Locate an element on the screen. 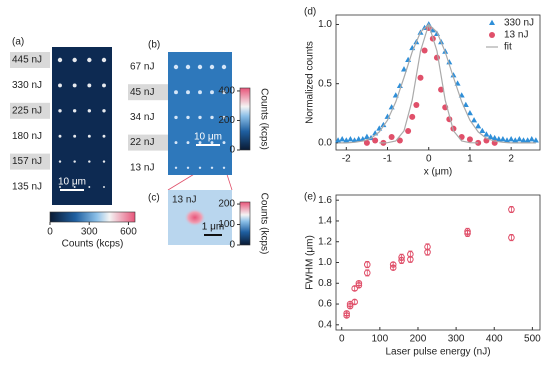 The image size is (550, 375). x-axis-label: x (μm) is located at coordinates (438, 172).